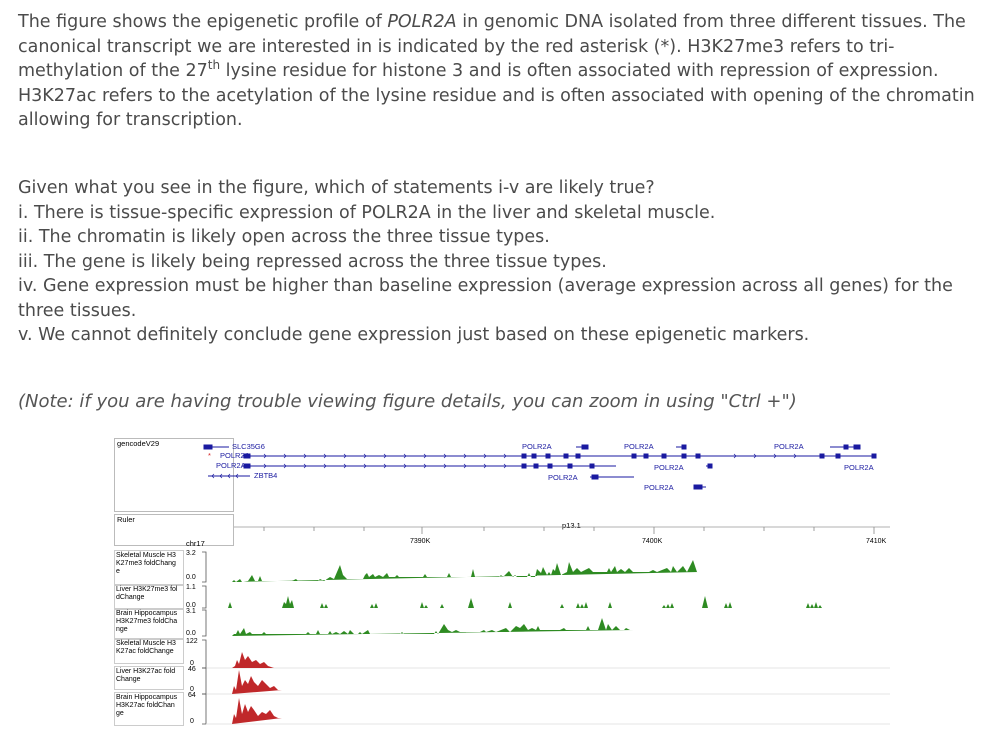  Describe the element at coordinates (214, 65) in the screenshot. I see `superscript: th` at that location.